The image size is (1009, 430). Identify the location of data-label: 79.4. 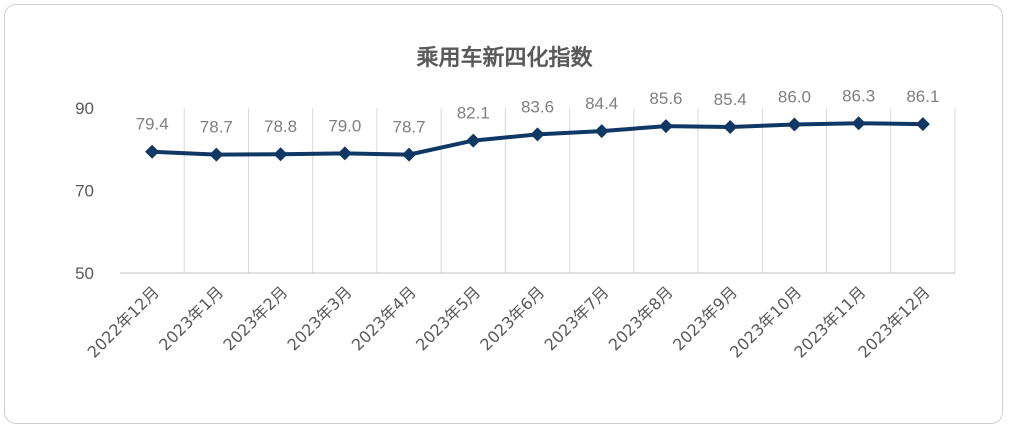
(152, 124).